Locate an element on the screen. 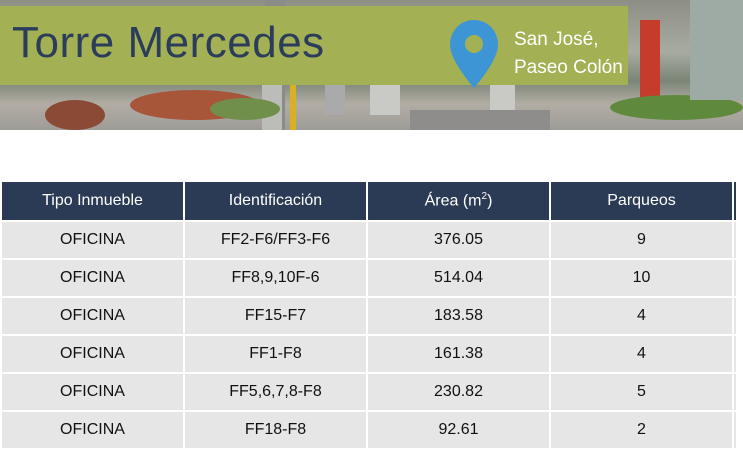 The height and width of the screenshot is (460, 743). location-text: San José, Paseo Colón is located at coordinates (568, 54).